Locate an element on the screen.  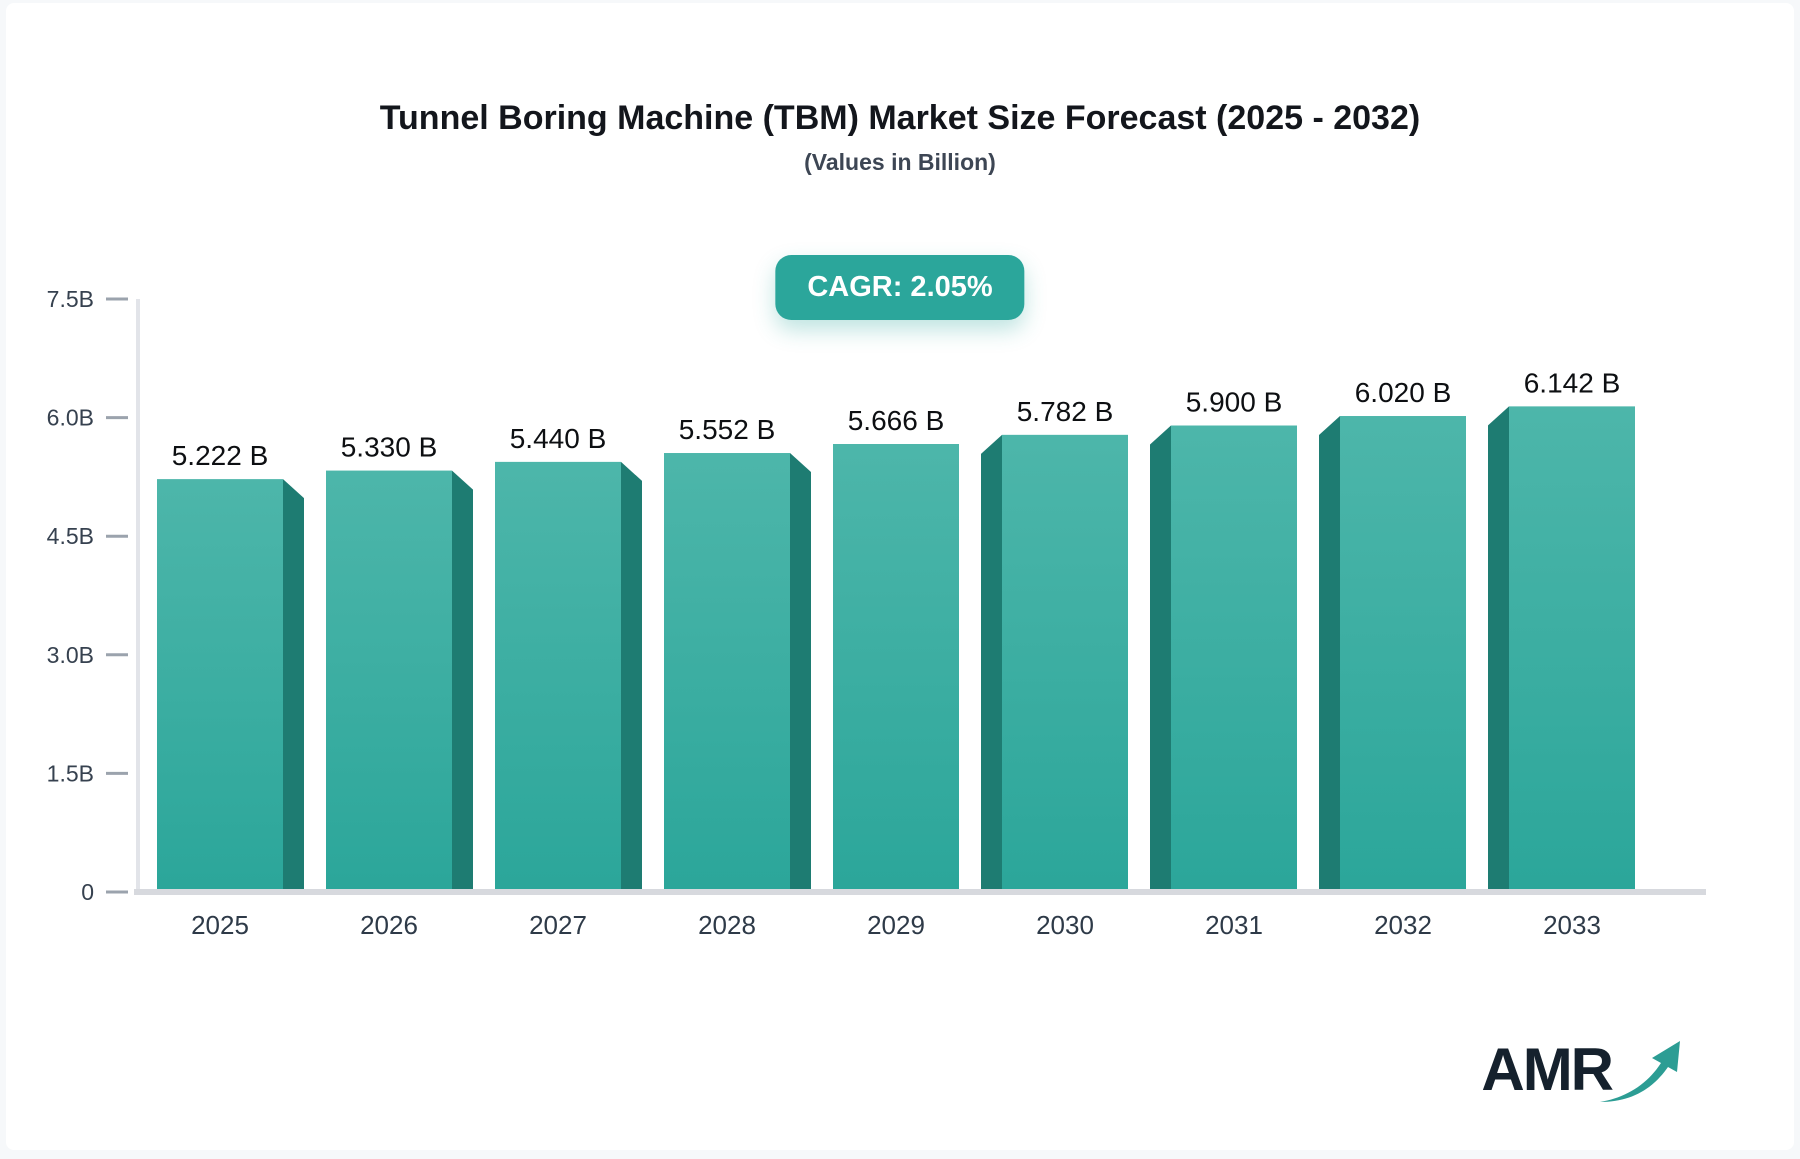
x-tick-label: 2030 is located at coordinates (1065, 925).